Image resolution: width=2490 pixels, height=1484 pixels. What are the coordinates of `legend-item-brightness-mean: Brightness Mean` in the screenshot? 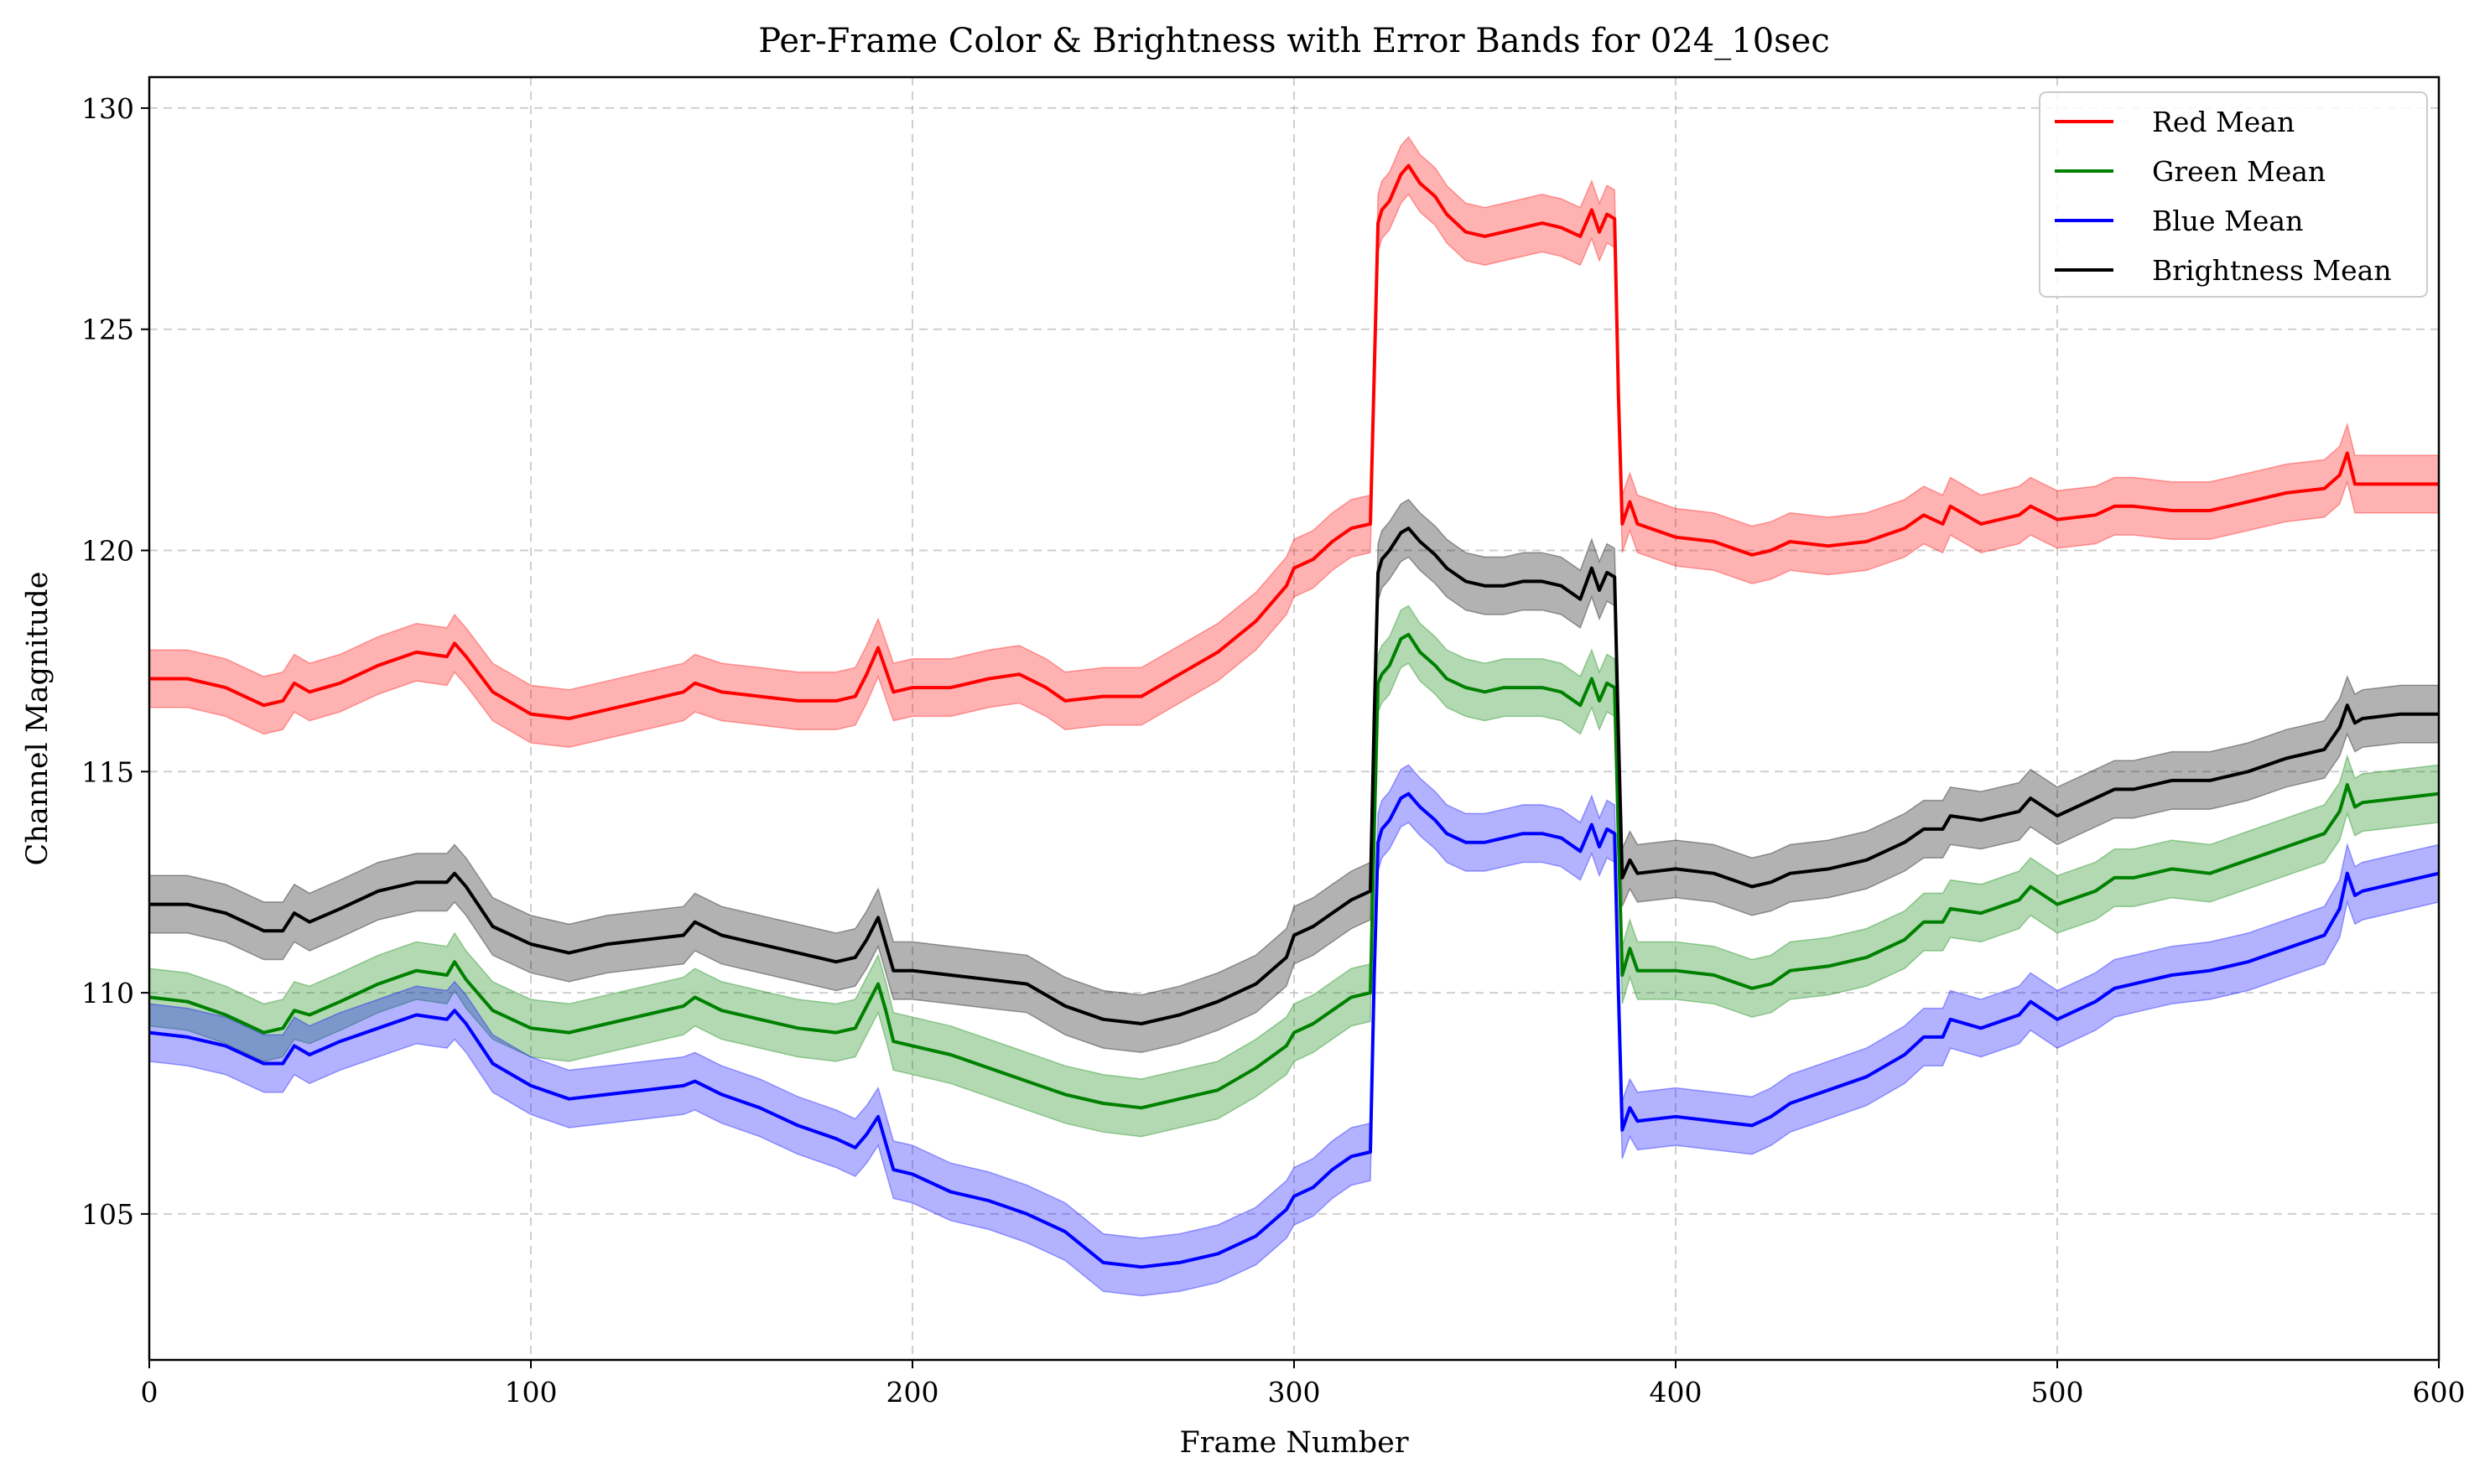 It's located at (2223, 270).